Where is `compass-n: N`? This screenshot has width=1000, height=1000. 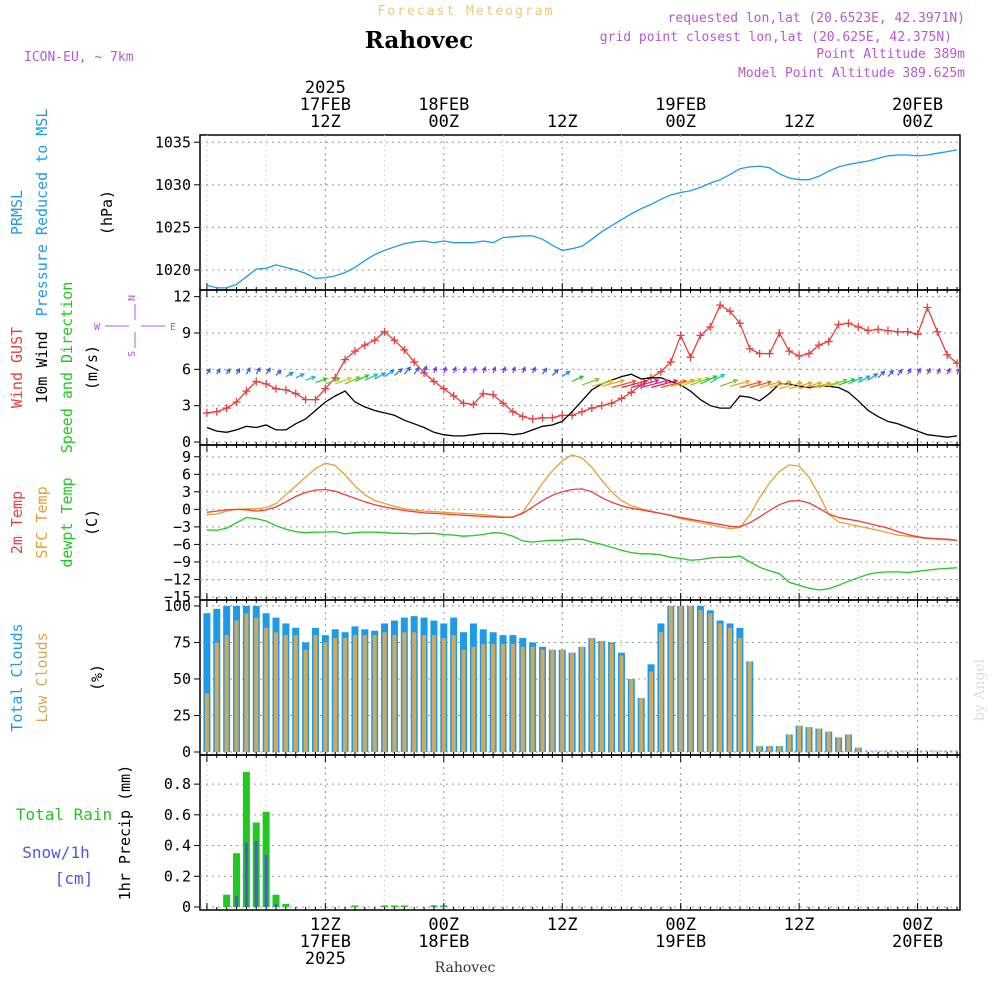
compass-n: N is located at coordinates (132, 298).